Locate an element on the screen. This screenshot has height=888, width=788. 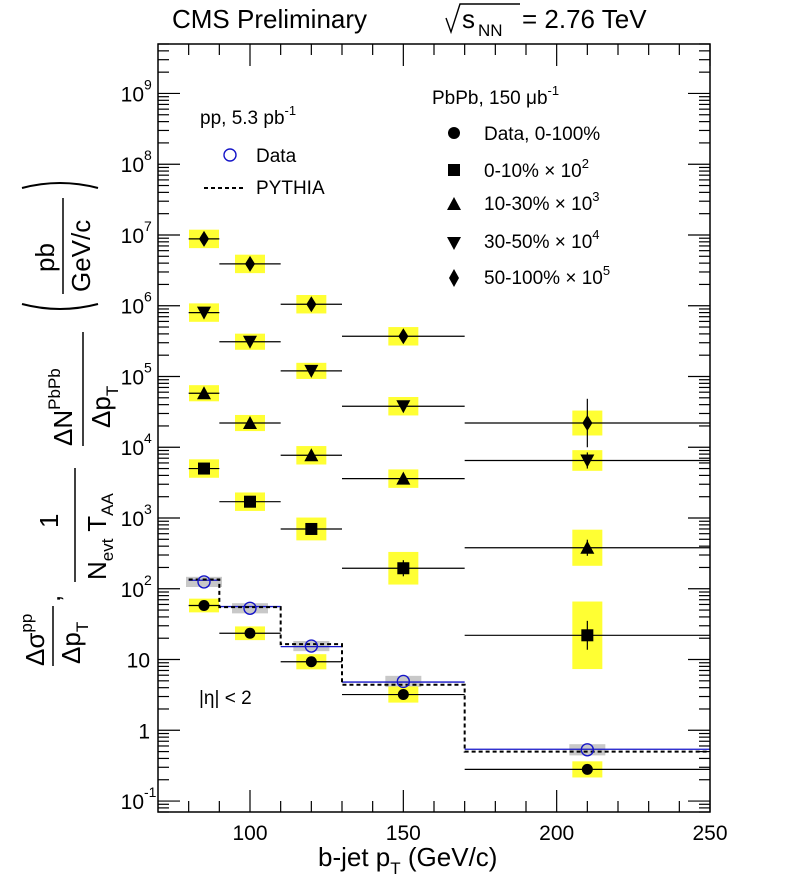
y-tick-exp-6: 5 is located at coordinates (148, 367).